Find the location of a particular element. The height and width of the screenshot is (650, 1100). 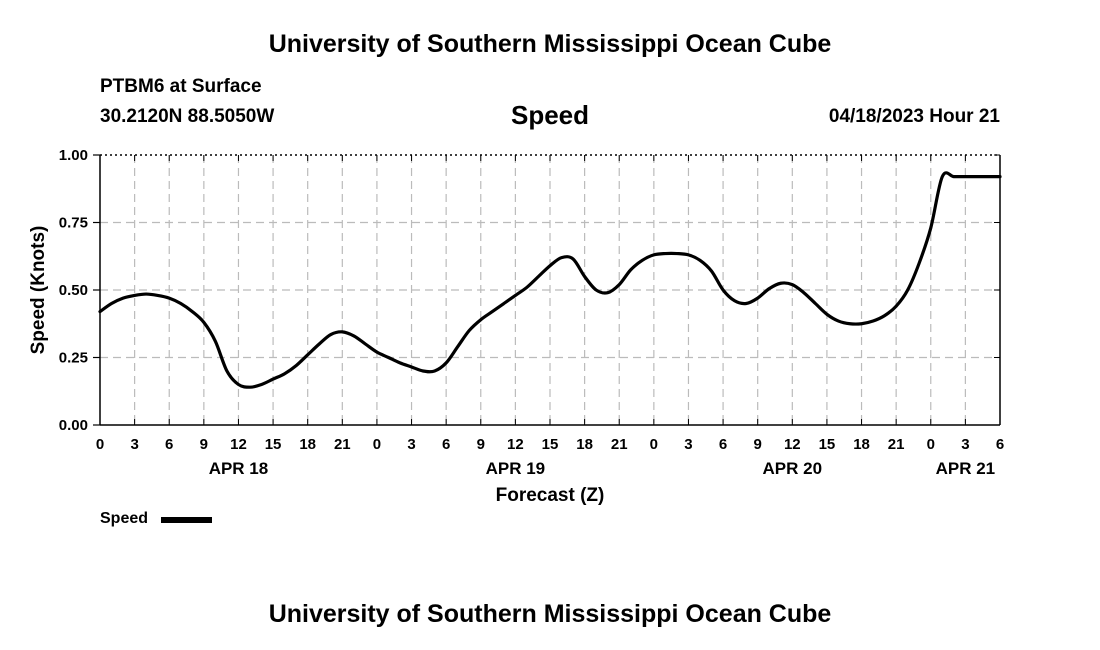

x-axis-title: Forecast (Z) is located at coordinates (550, 495).